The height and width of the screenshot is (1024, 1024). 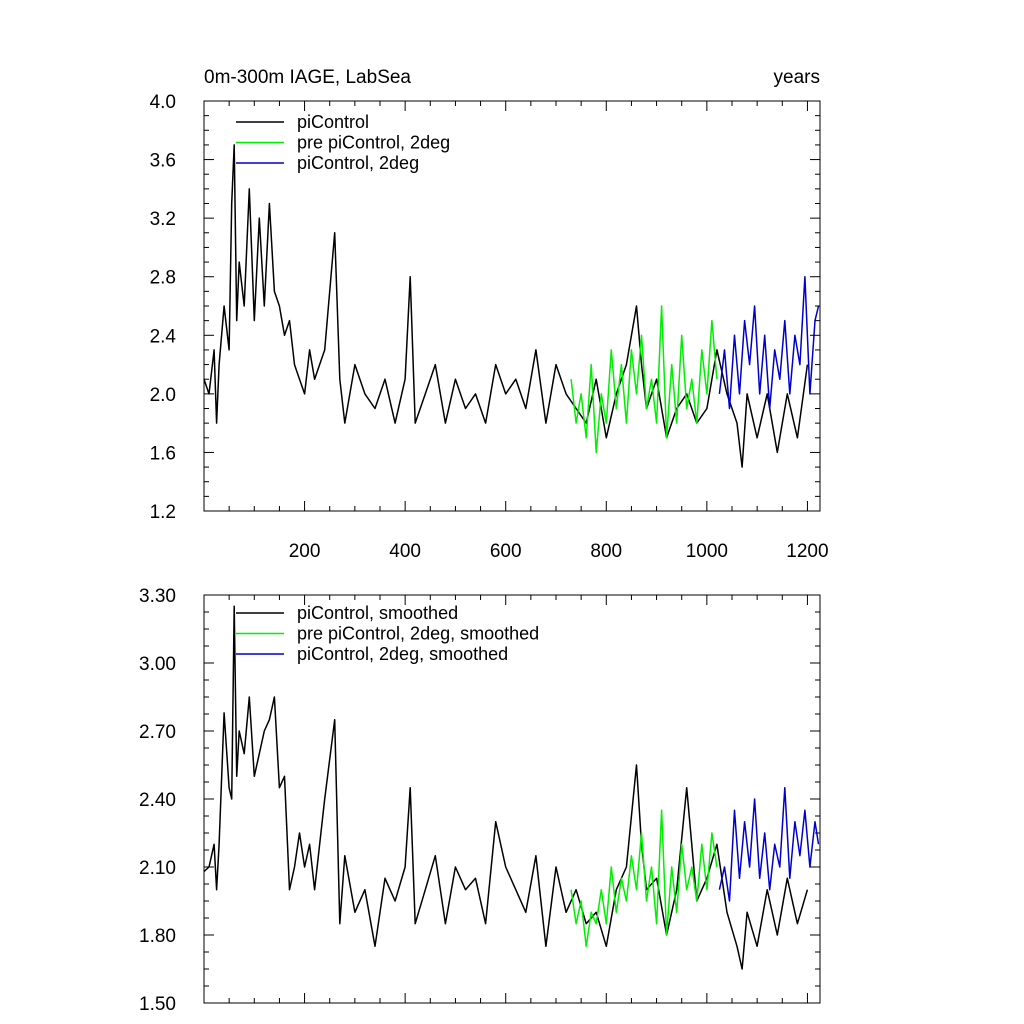 I want to click on legend-label: pre piControl, 2deg, so click(x=373, y=143).